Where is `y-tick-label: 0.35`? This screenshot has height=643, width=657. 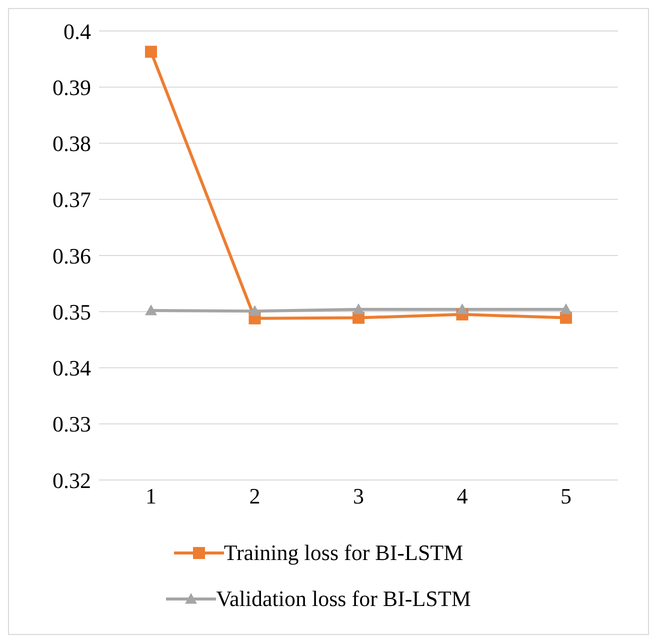
y-tick-label: 0.35 is located at coordinates (71, 311).